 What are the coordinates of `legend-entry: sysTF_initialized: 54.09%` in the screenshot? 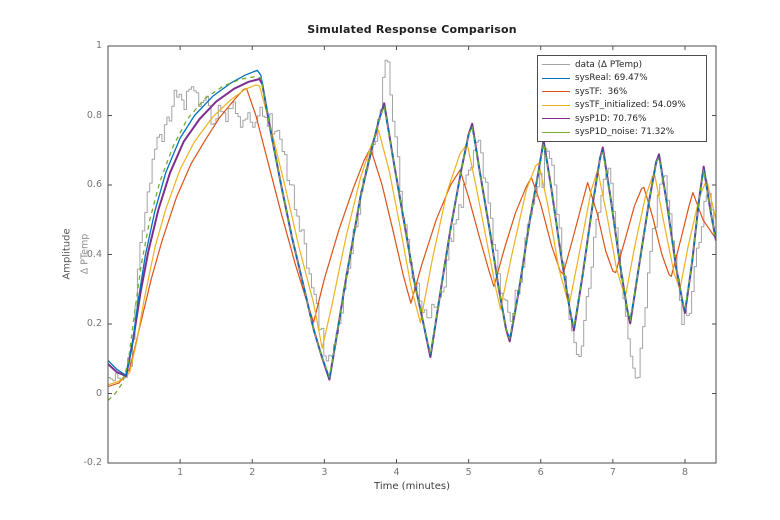 It's located at (622, 105).